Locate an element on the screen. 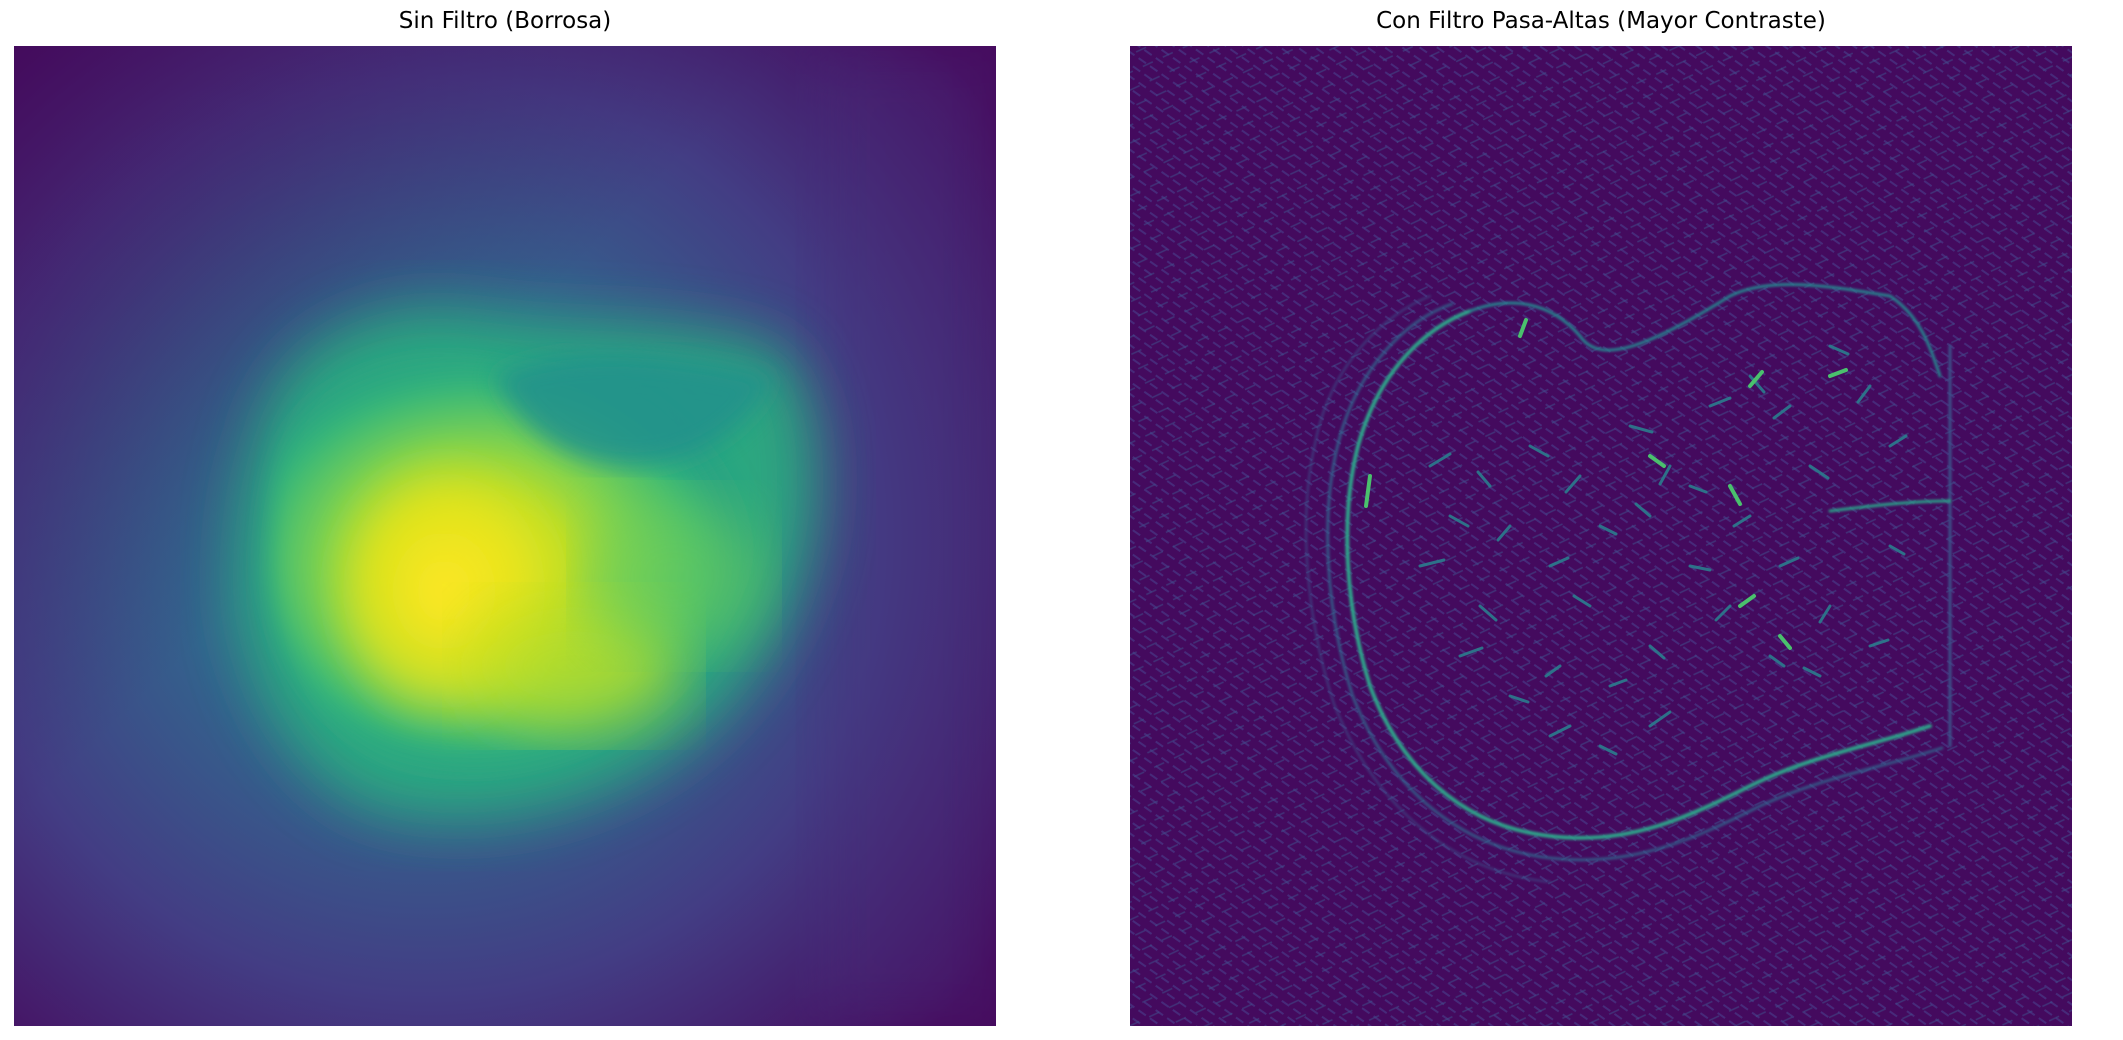  left-panel-title: Sin Filtro (Borrosa) is located at coordinates (505, 21).